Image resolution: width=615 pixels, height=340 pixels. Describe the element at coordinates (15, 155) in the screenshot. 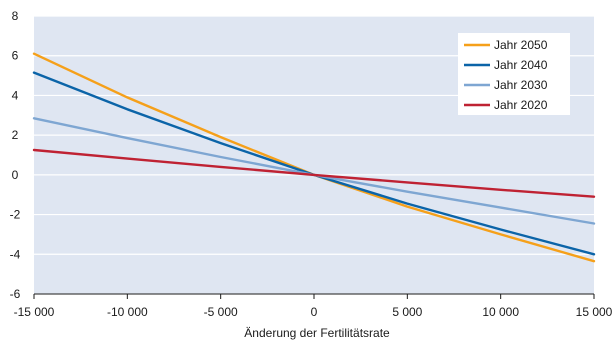

I see `y-axis: -6 -4 -2 0 2 4 6 8` at that location.